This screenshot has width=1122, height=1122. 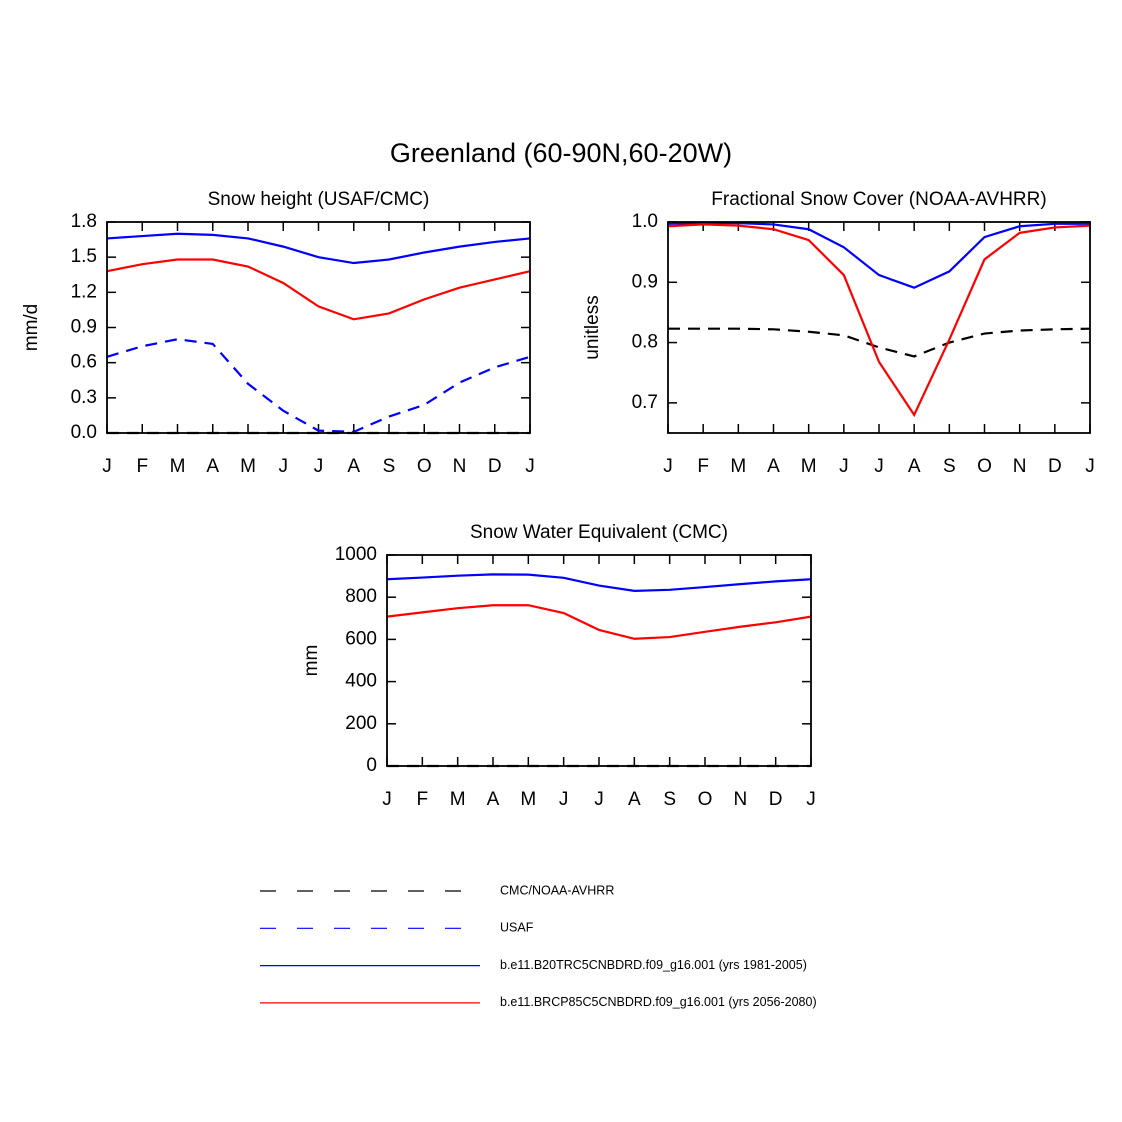 What do you see at coordinates (557, 890) in the screenshot?
I see `legend-label: CMC/NOAA-AVHRR` at bounding box center [557, 890].